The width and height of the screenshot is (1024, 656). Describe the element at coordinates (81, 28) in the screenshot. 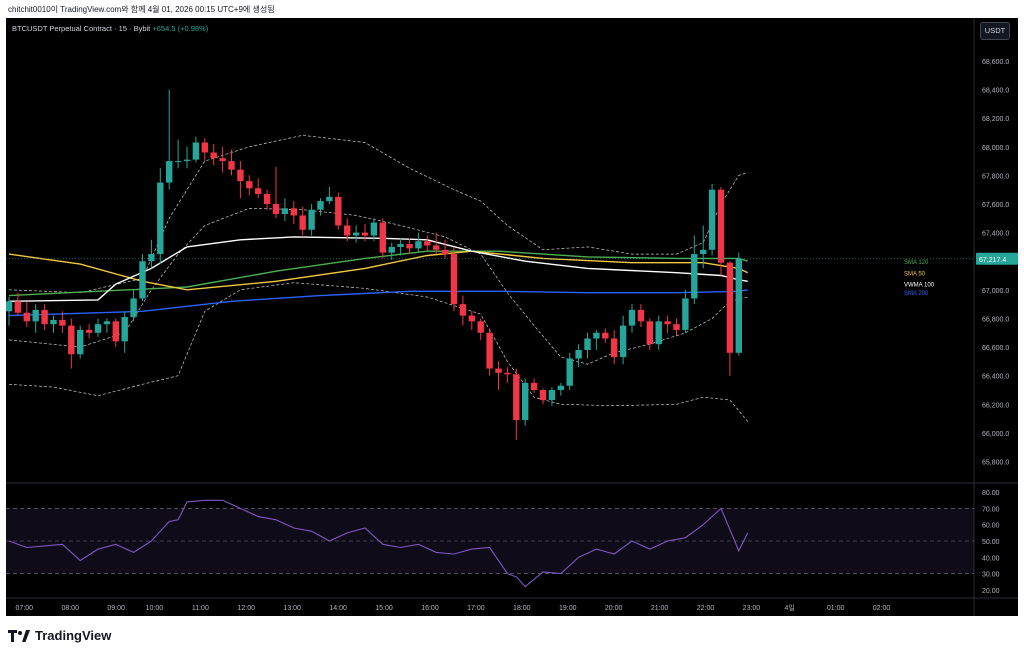

I see `symbol-name: BTCUSDT Perpetual Contract · 15 · Bybit` at that location.